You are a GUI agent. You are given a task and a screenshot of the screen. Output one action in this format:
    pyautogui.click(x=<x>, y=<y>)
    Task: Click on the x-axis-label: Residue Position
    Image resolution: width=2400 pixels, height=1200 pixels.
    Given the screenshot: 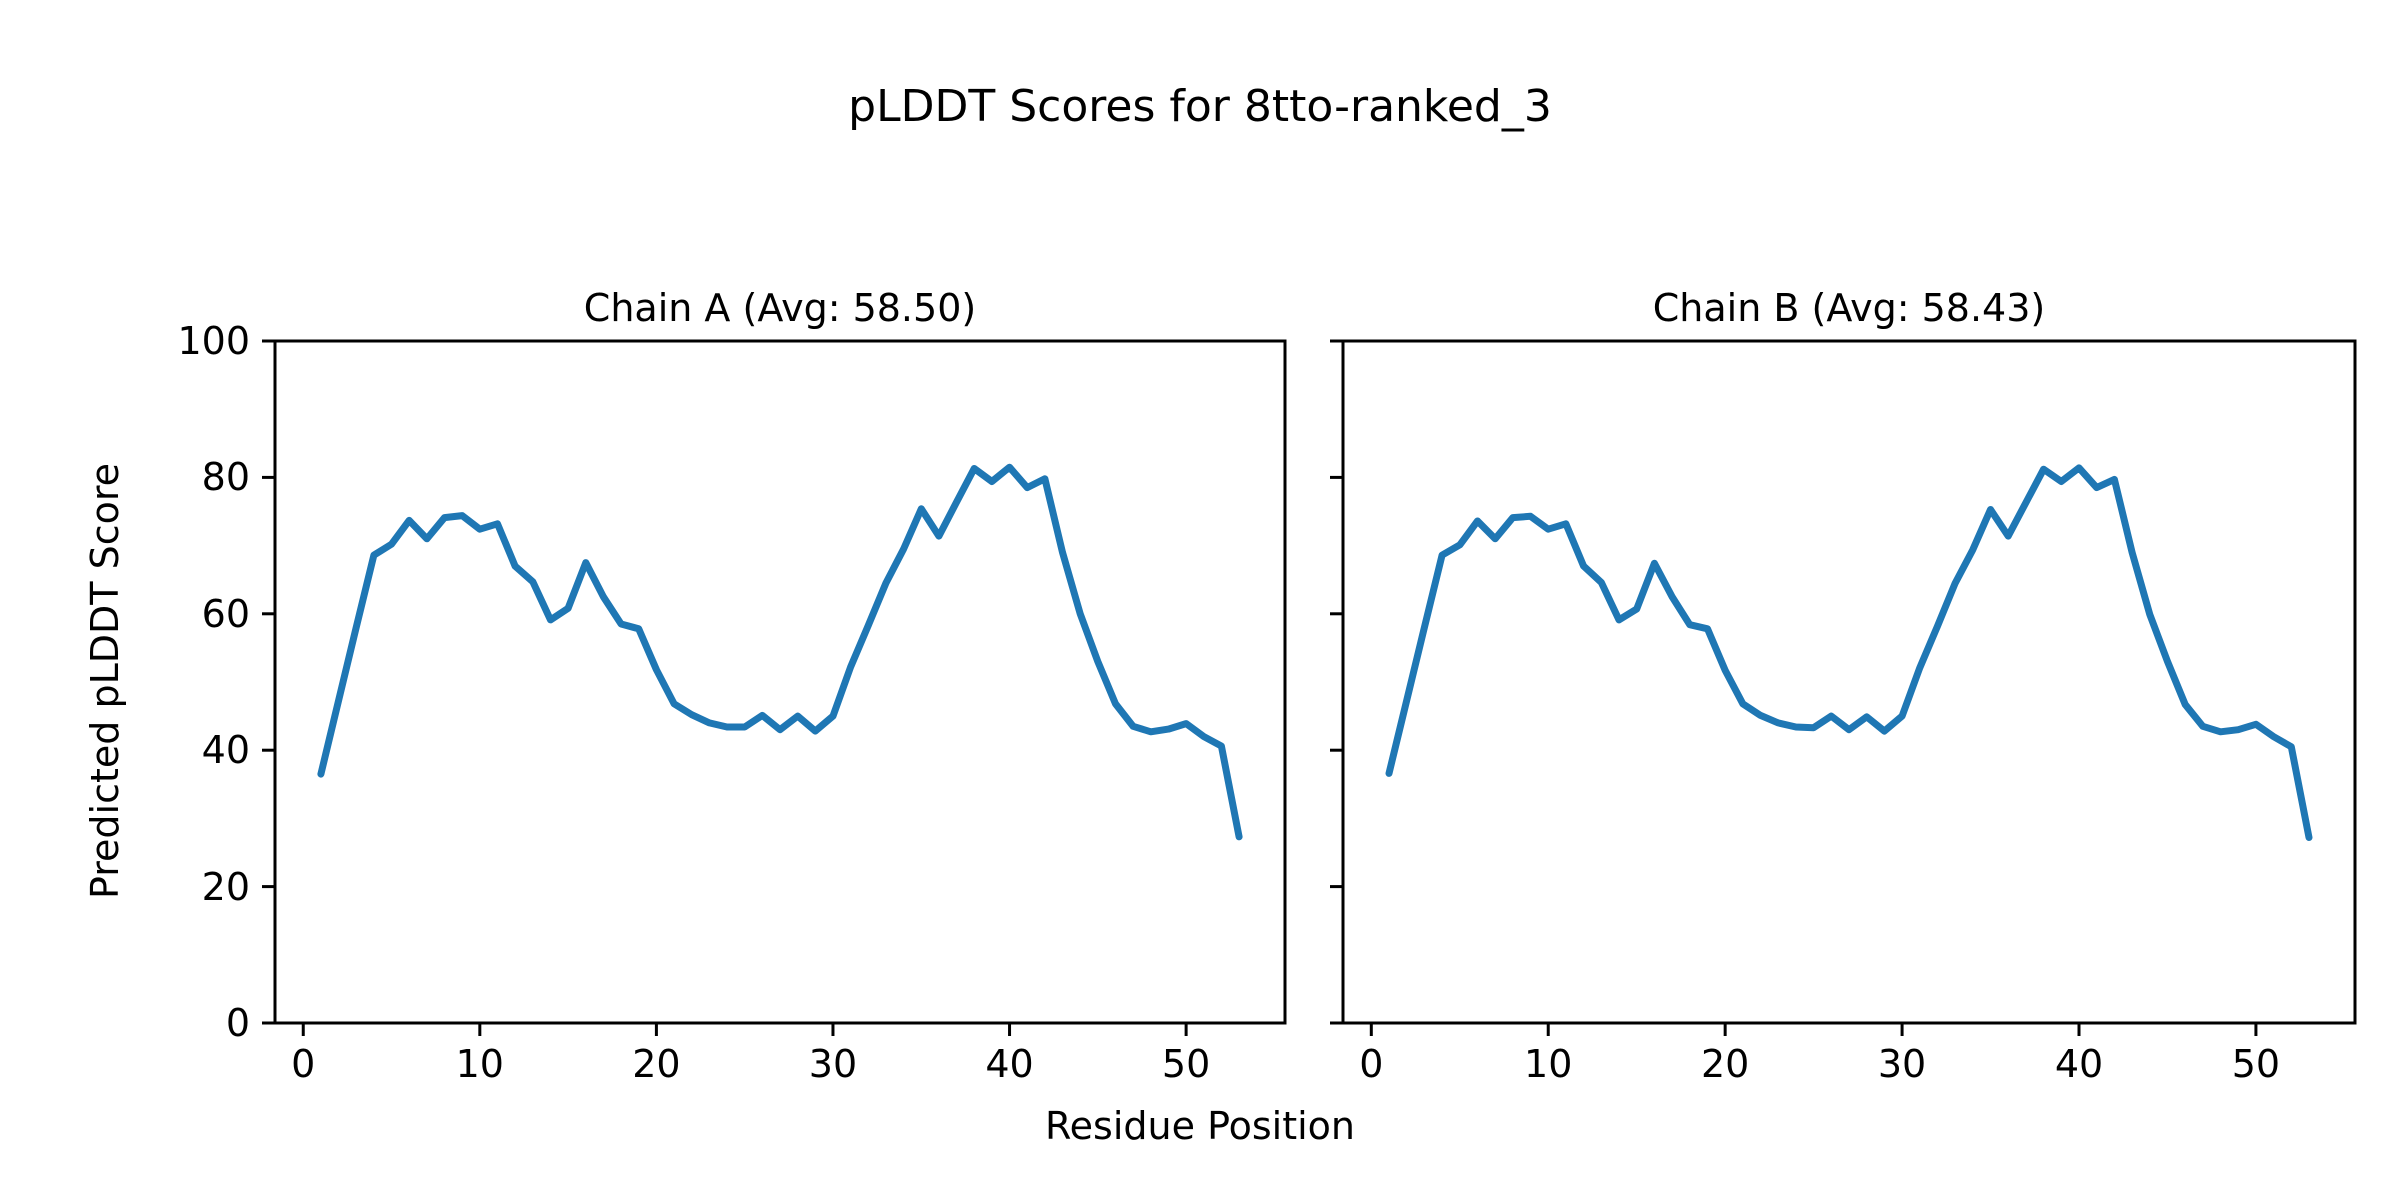 What is the action you would take?
    pyautogui.click(x=1200, y=1126)
    